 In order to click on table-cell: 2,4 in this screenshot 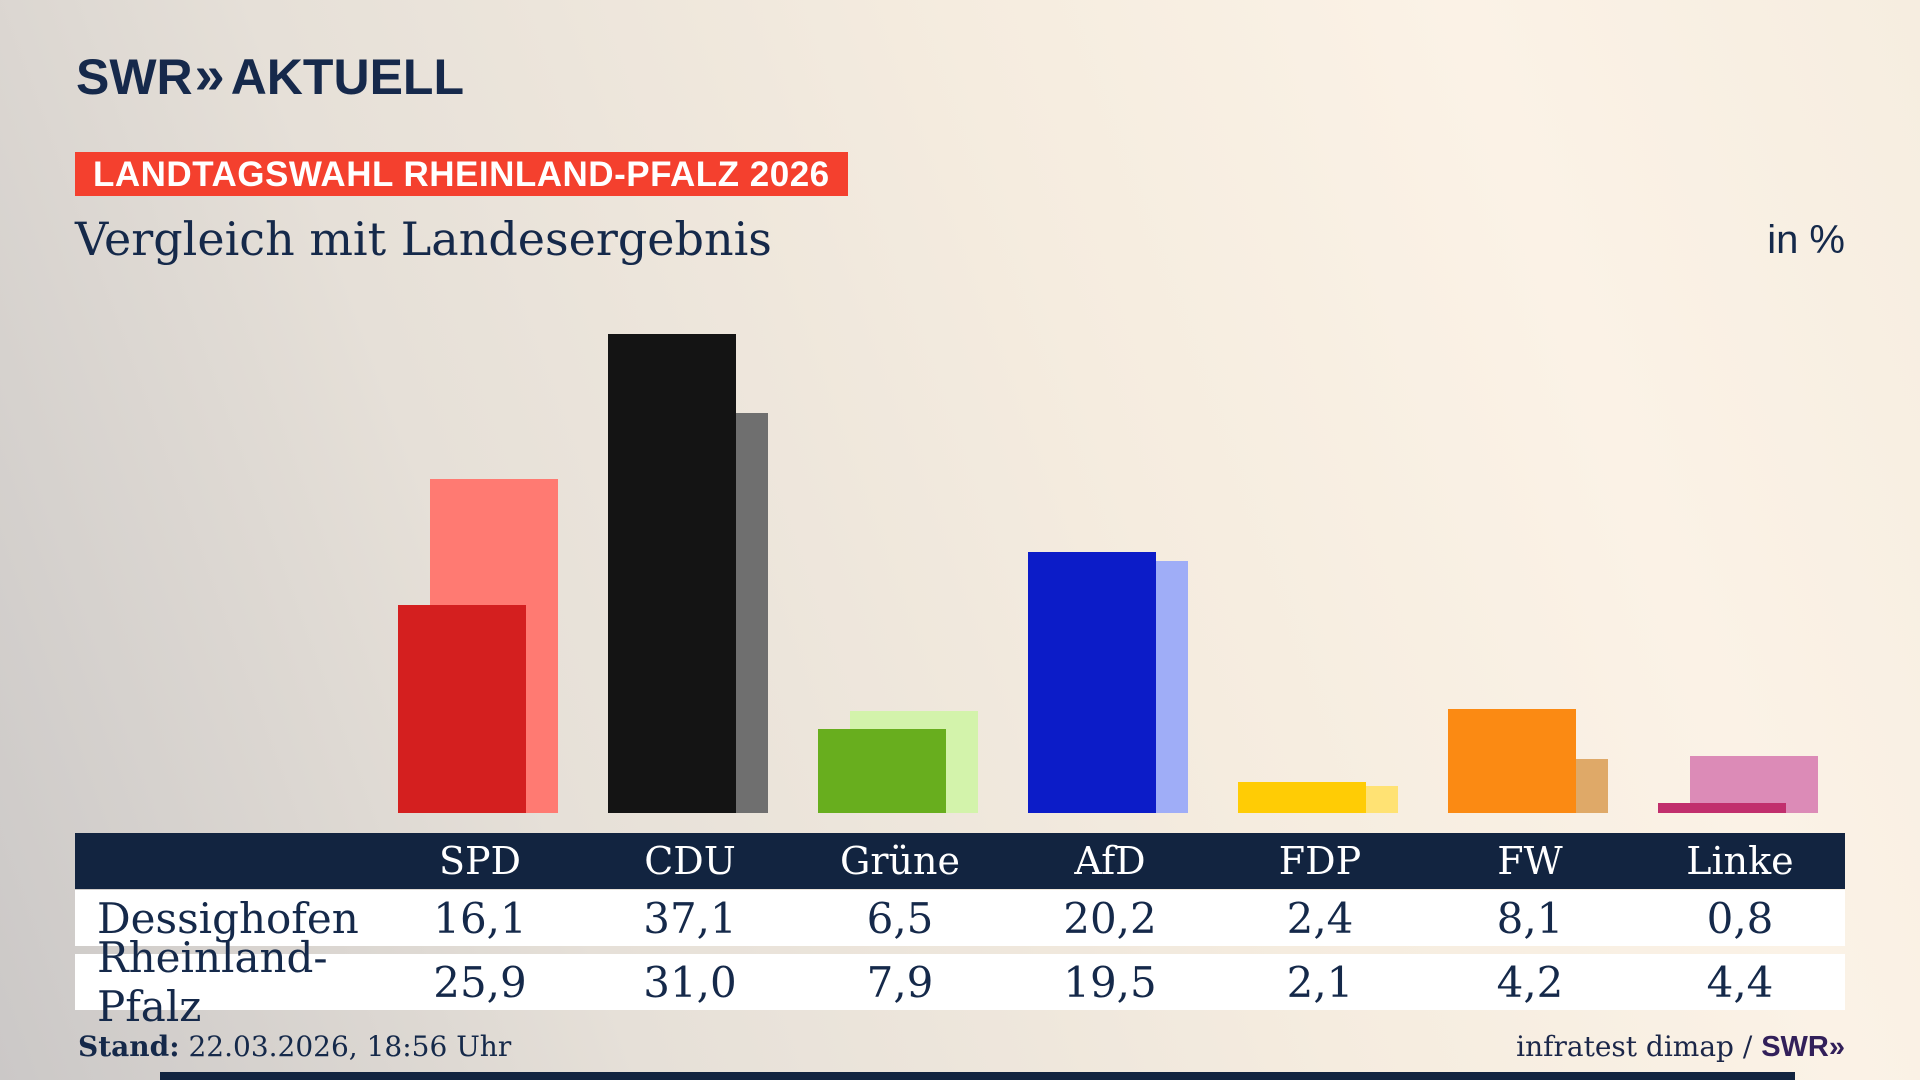, I will do `click(1320, 918)`.